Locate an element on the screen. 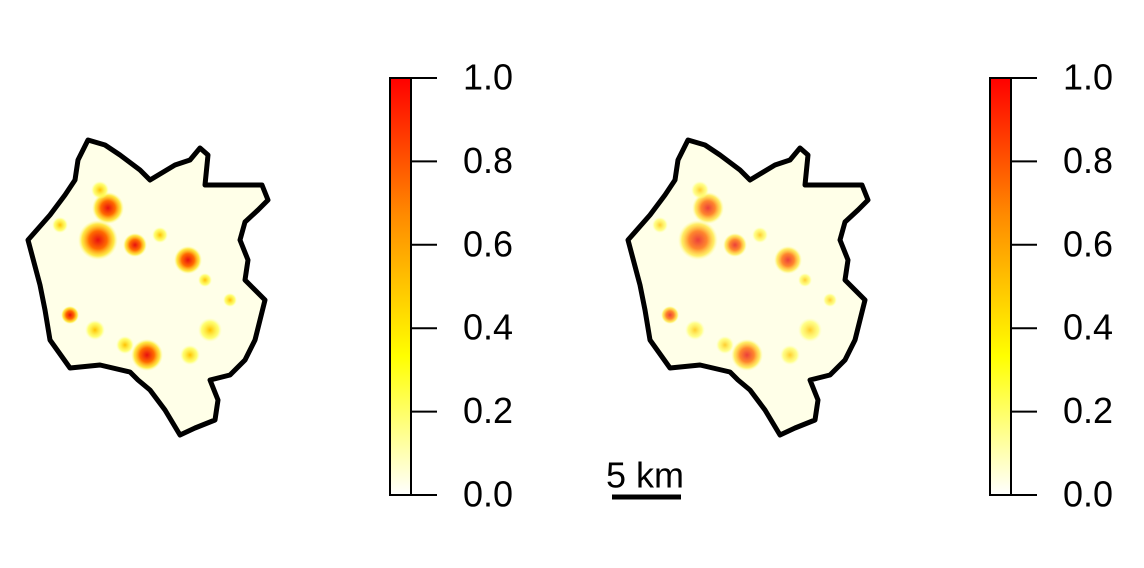 The image size is (1144, 568). map-left is located at coordinates (148, 287).